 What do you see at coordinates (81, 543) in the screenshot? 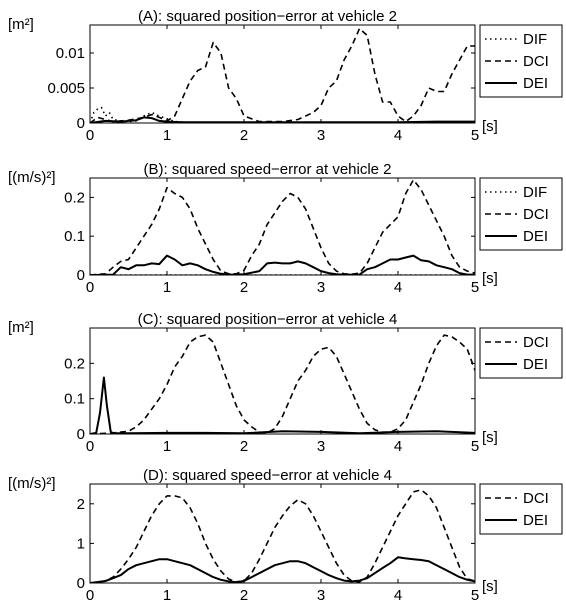
I see `y-tick-label: 1` at bounding box center [81, 543].